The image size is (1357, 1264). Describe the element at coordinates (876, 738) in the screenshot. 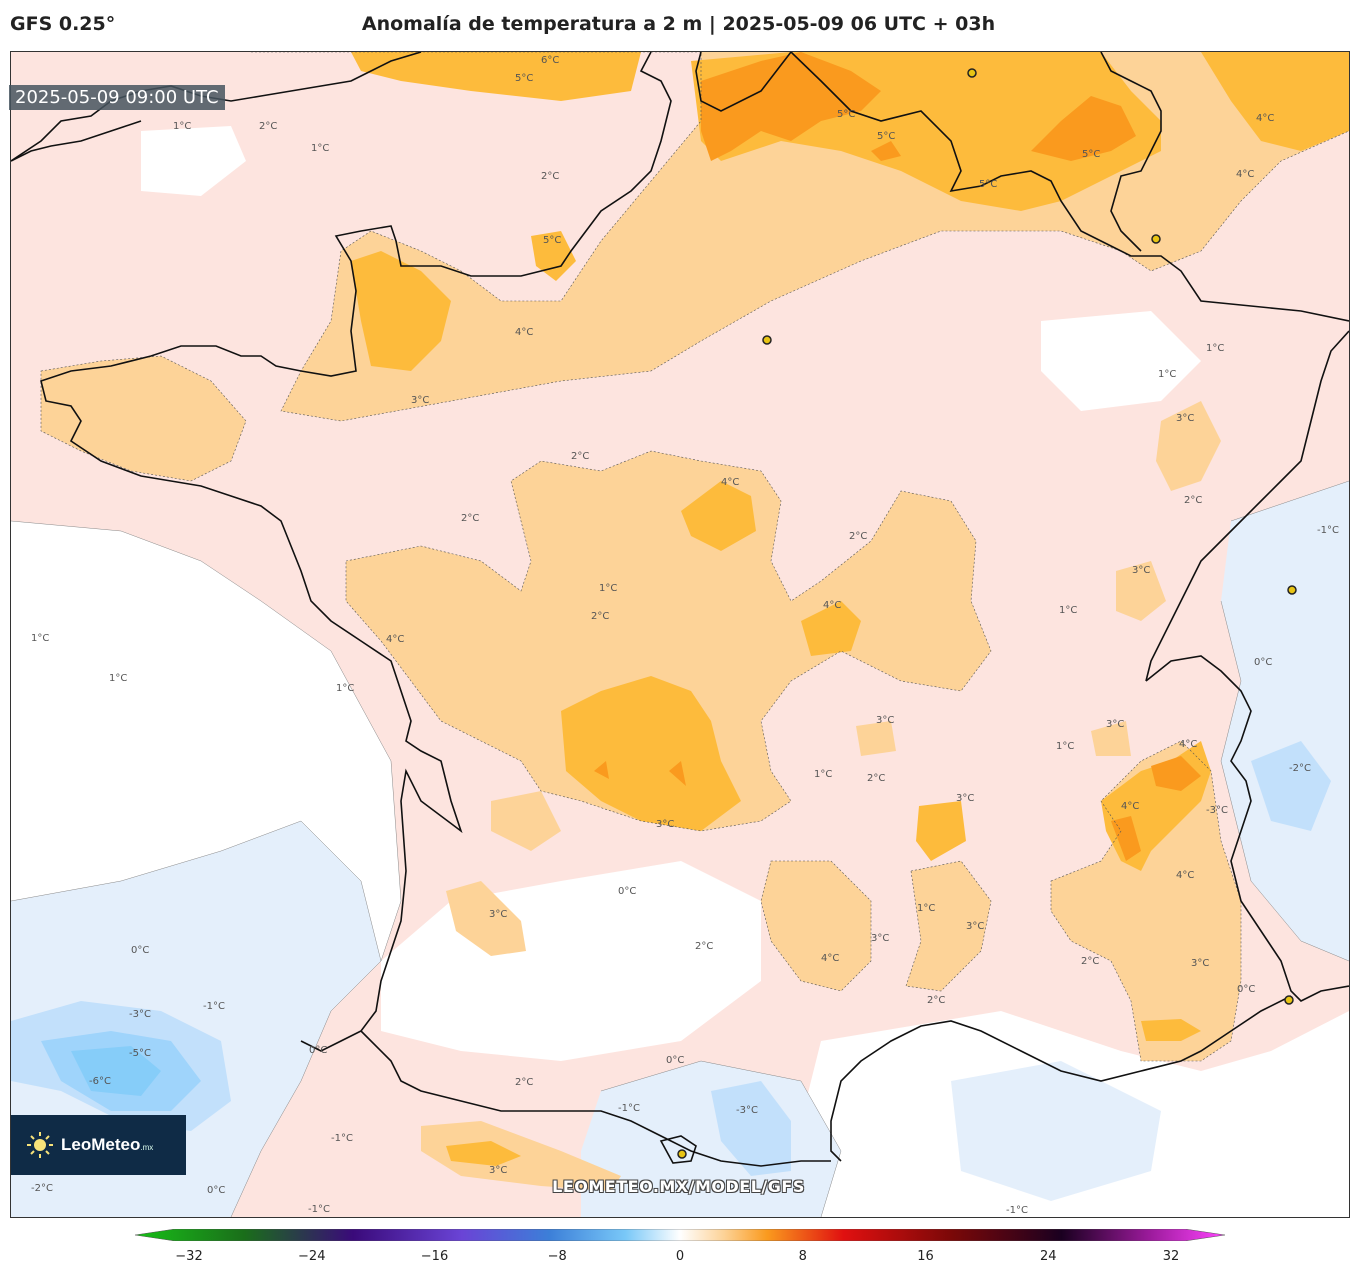

I see `warm-zone-auvergne` at that location.